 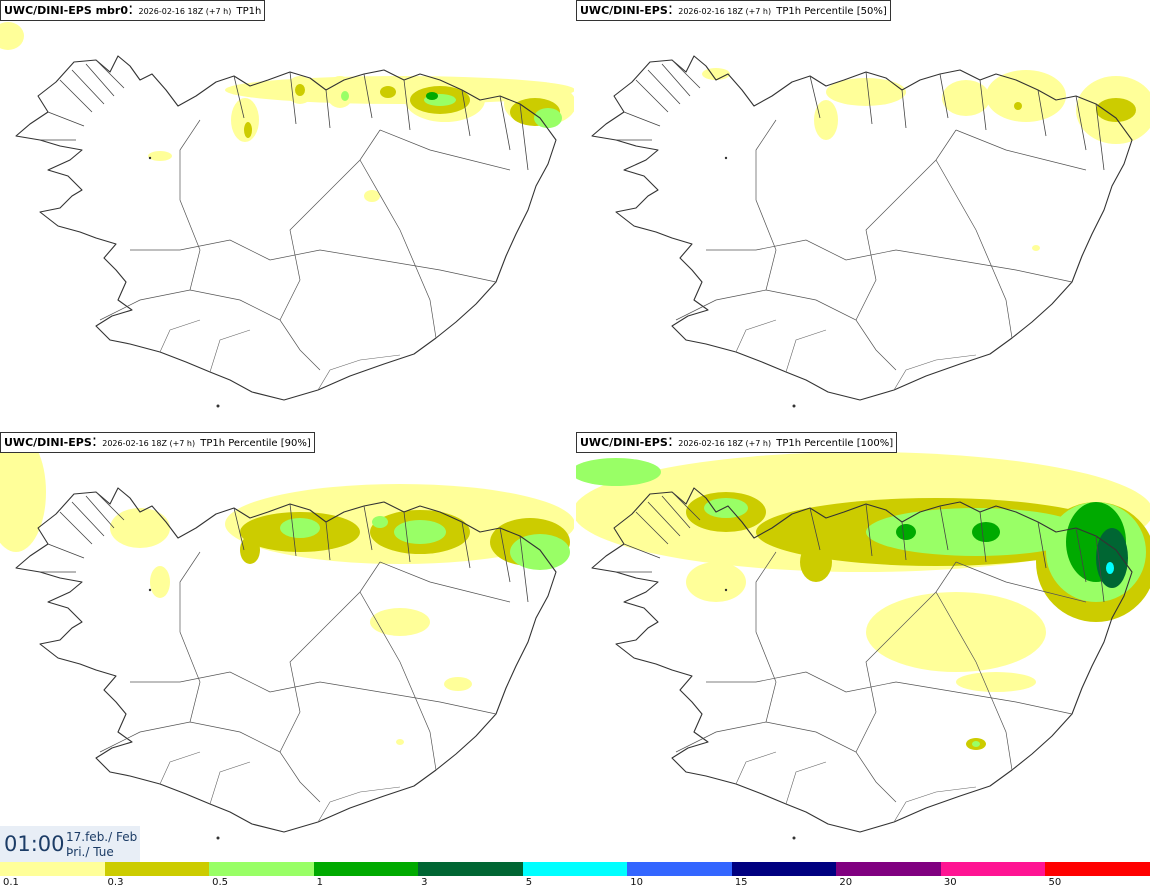 What do you see at coordinates (66, 10) in the screenshot?
I see `model-name: UWC/DINI-EPS mbr0` at bounding box center [66, 10].